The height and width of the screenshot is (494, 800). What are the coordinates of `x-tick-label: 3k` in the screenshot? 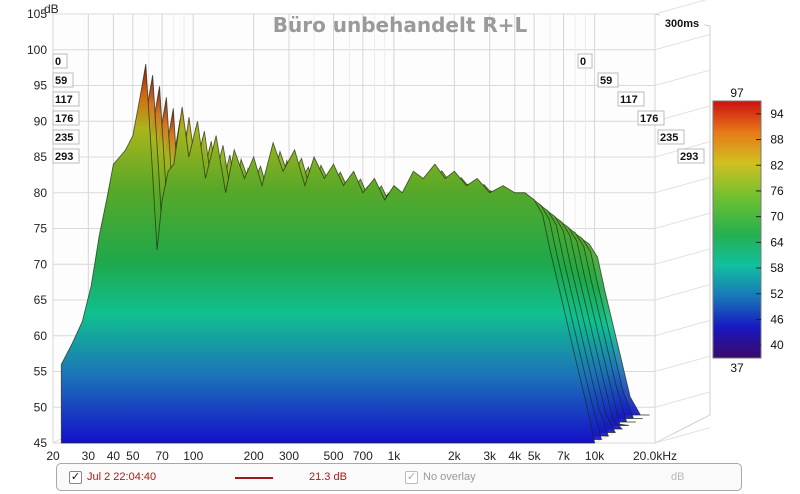 It's located at (490, 455).